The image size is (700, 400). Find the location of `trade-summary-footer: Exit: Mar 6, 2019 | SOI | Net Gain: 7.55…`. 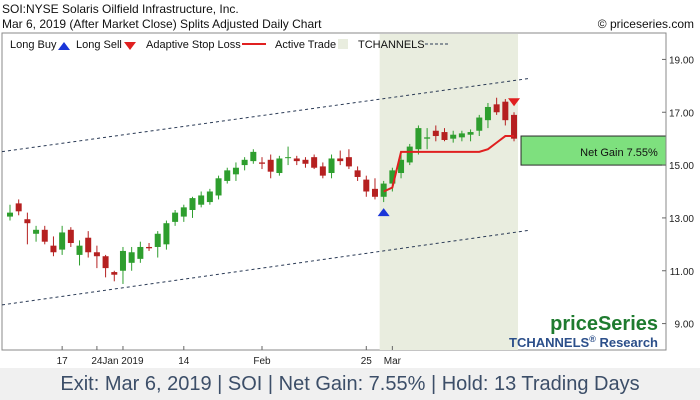

trade-summary-footer: Exit: Mar 6, 2019 | SOI | Net Gain: 7.55… is located at coordinates (350, 384).